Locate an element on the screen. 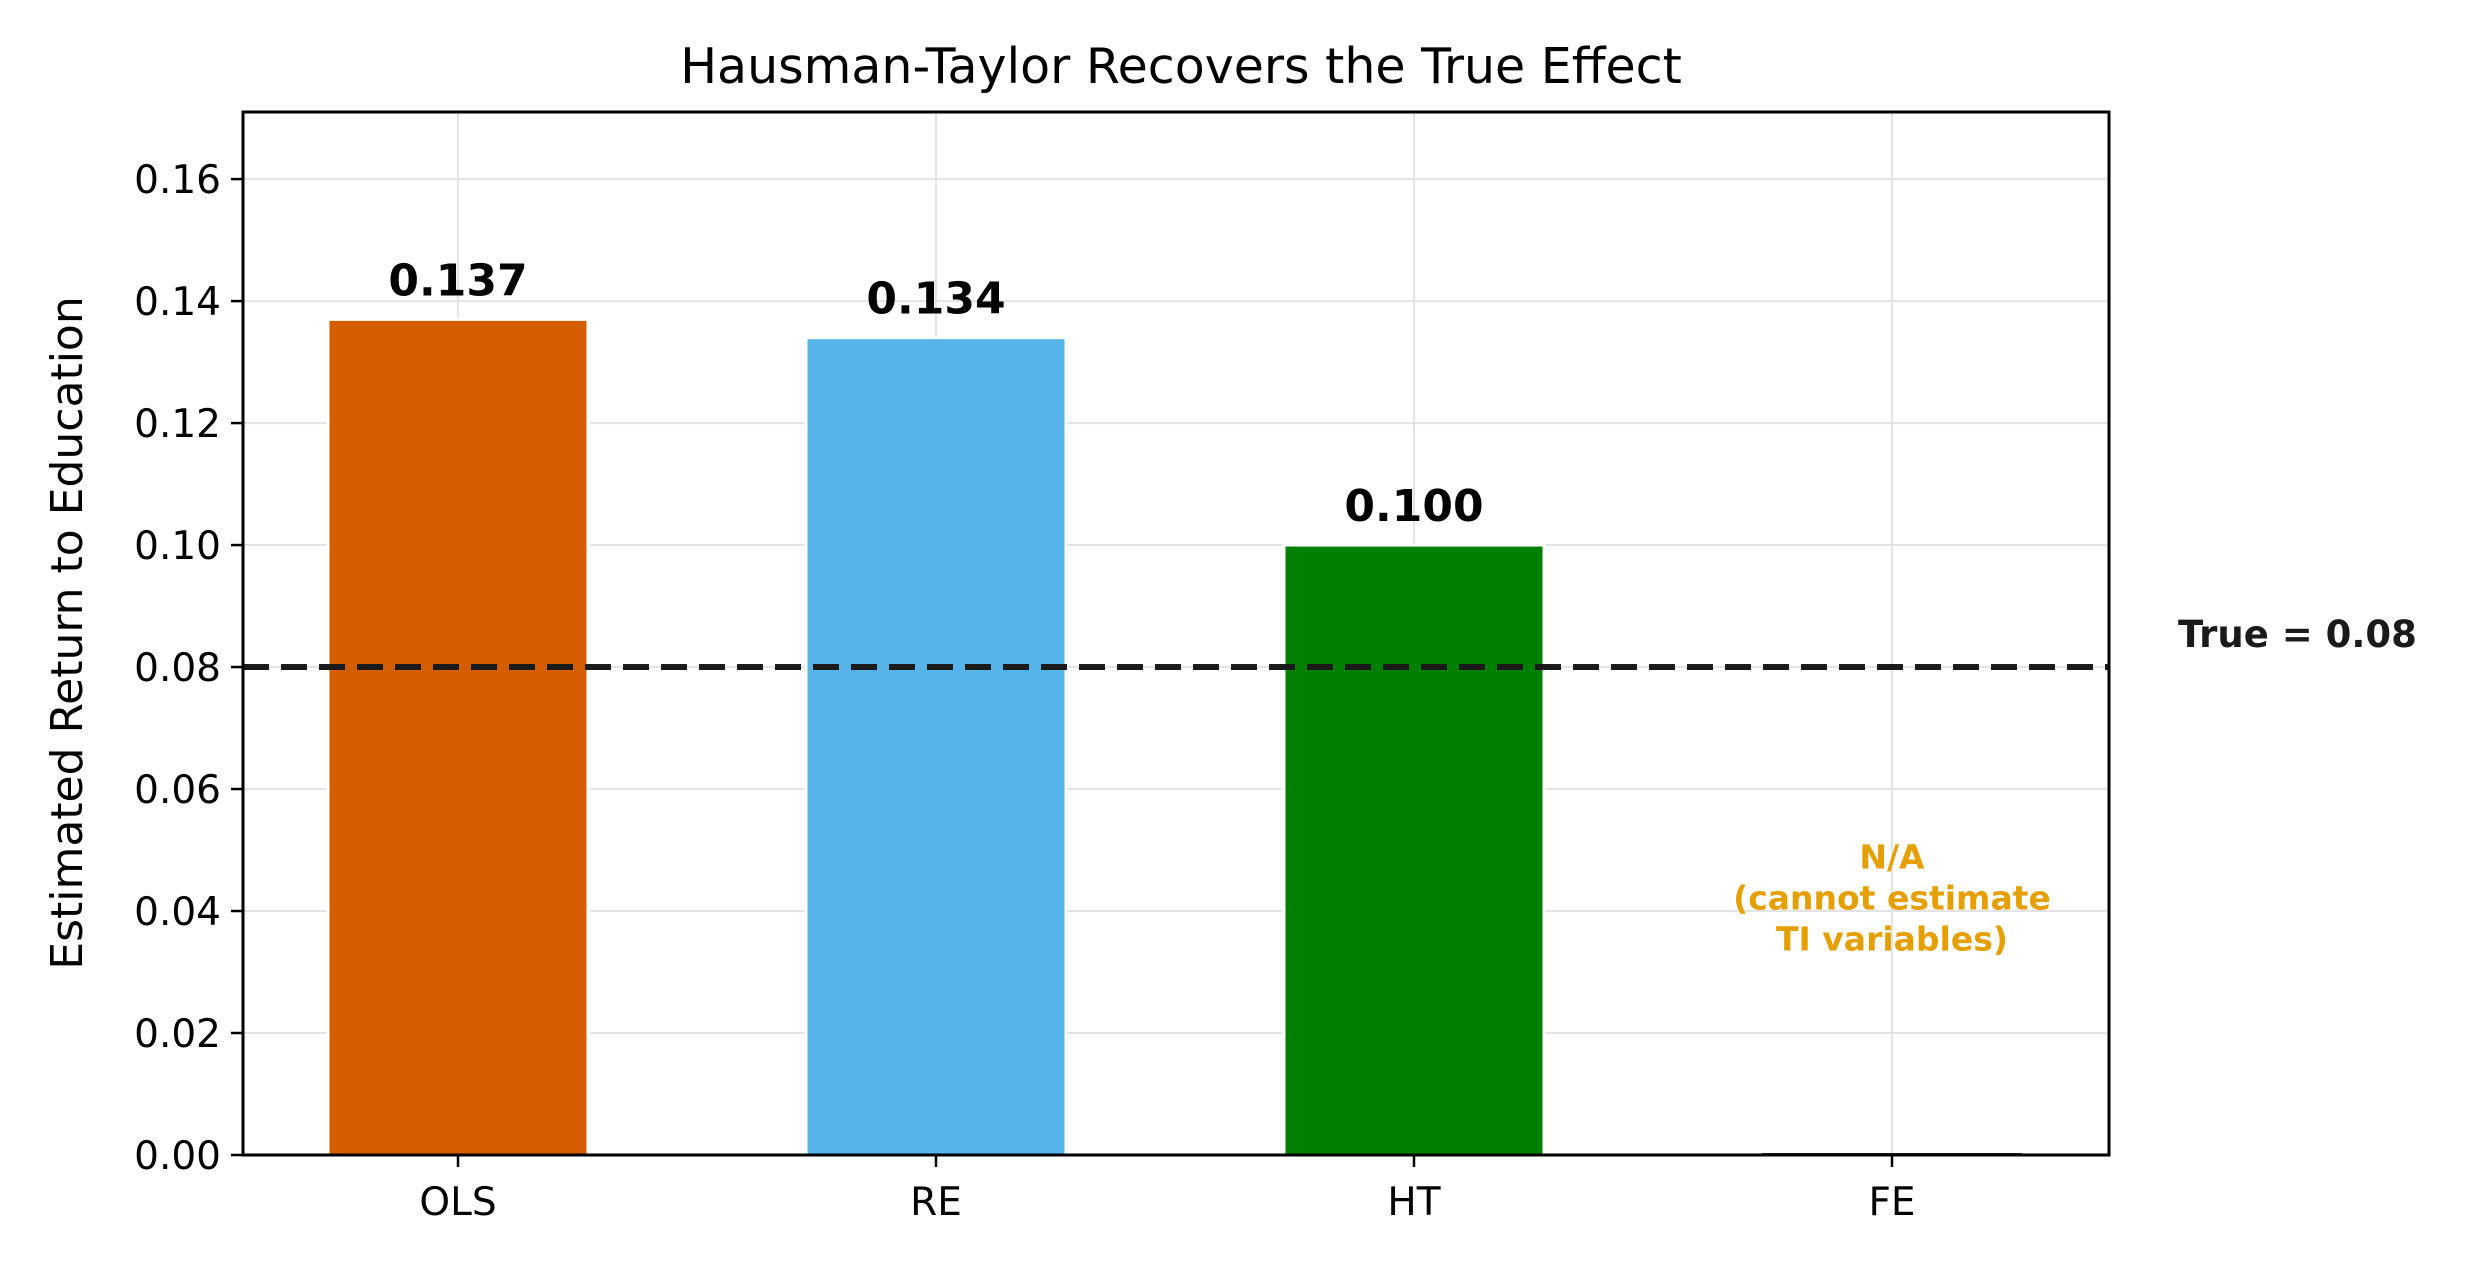 Image resolution: width=2485 pixels, height=1269 pixels. x-tick-label: OLS is located at coordinates (457, 1202).